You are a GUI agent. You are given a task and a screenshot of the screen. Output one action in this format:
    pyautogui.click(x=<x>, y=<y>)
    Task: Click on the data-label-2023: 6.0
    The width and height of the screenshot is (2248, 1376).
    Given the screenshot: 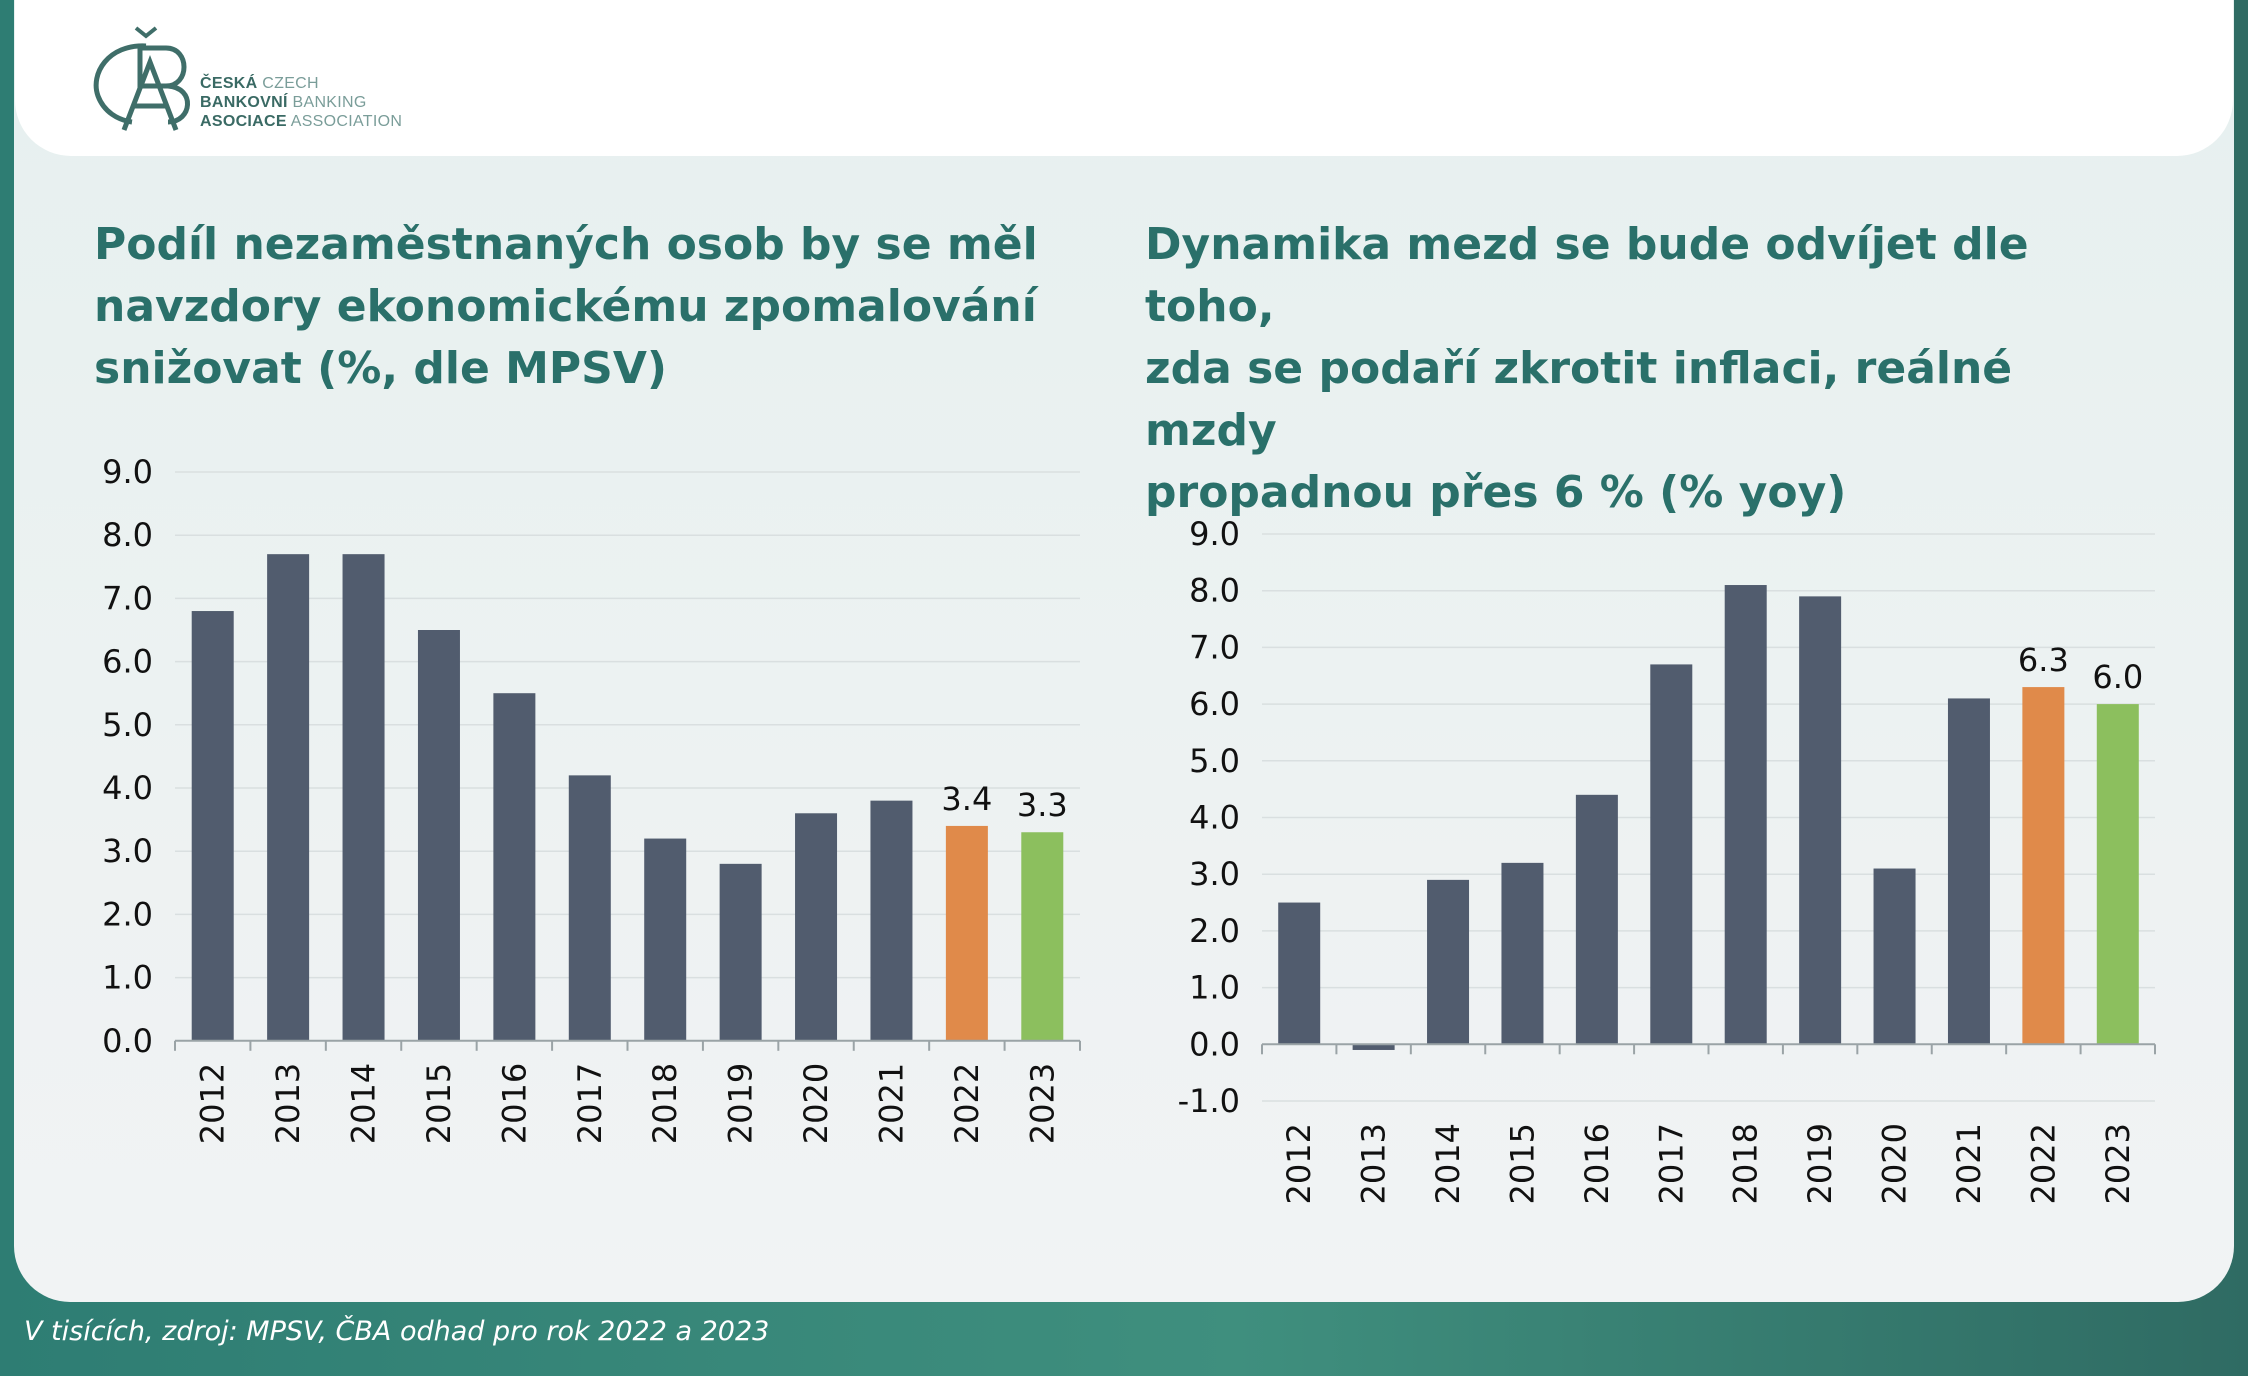 What is the action you would take?
    pyautogui.click(x=2117, y=677)
    